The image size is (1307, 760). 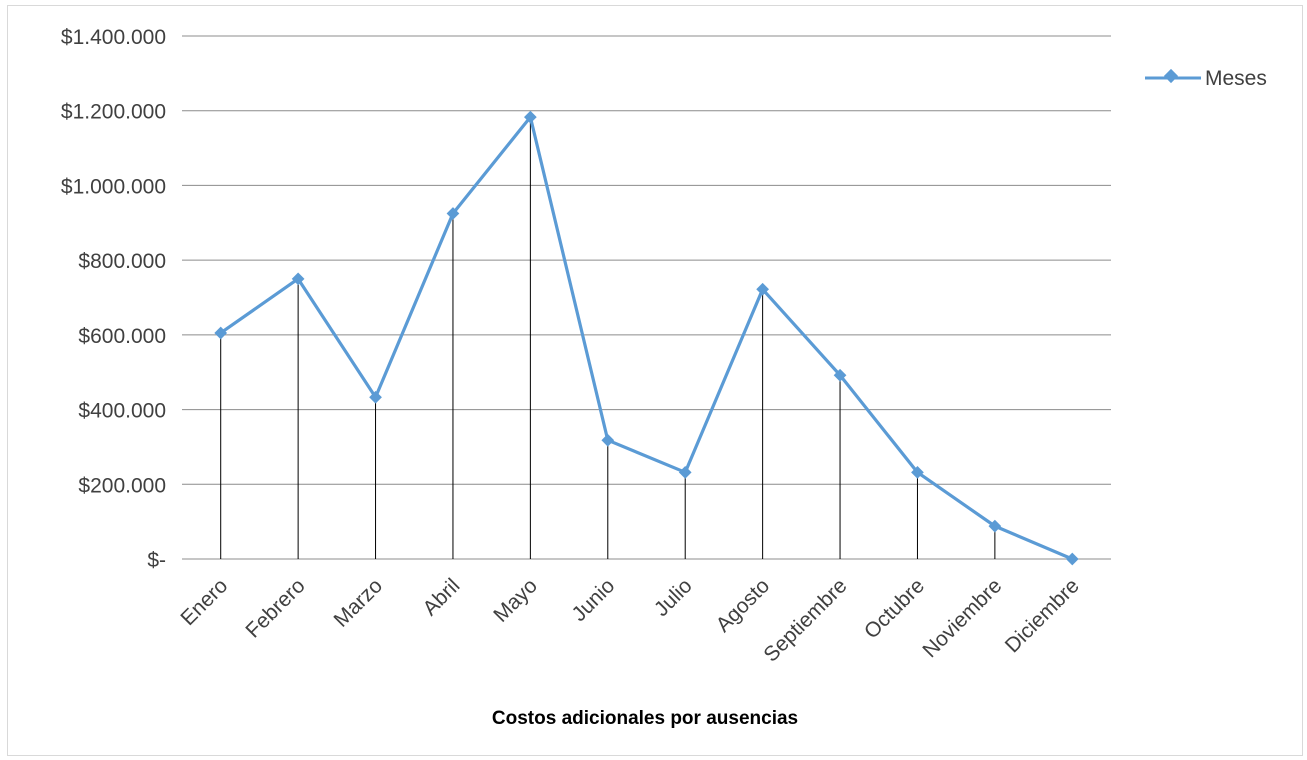 What do you see at coordinates (805, 620) in the screenshot?
I see `x-tick-label: Septiembre` at bounding box center [805, 620].